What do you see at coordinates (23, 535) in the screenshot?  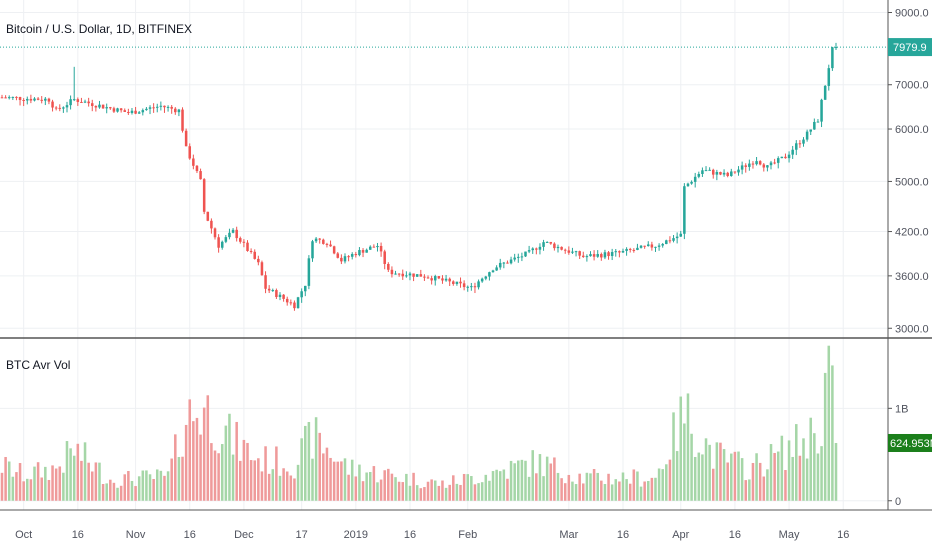 I see `x-tick-label: Oct` at bounding box center [23, 535].